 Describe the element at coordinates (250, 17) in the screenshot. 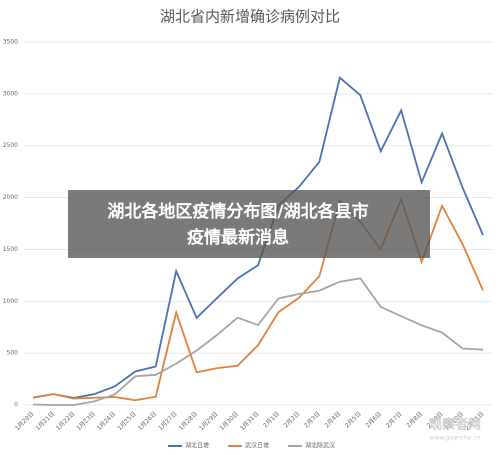

I see `chart-title: 湖北省内新增确诊病例对比` at that location.